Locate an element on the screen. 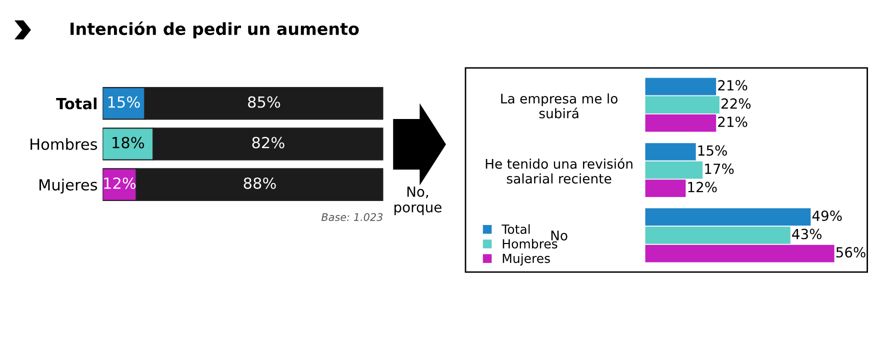 This screenshot has width=885, height=352. y-tick-label: Mujeres is located at coordinates (68, 186).